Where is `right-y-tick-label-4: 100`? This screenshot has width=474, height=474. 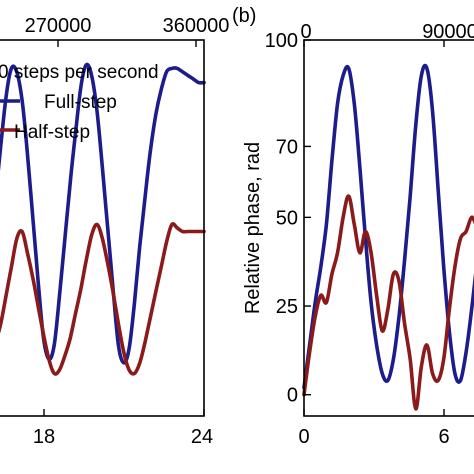
right-y-tick-label-4: 100 is located at coordinates (281, 41).